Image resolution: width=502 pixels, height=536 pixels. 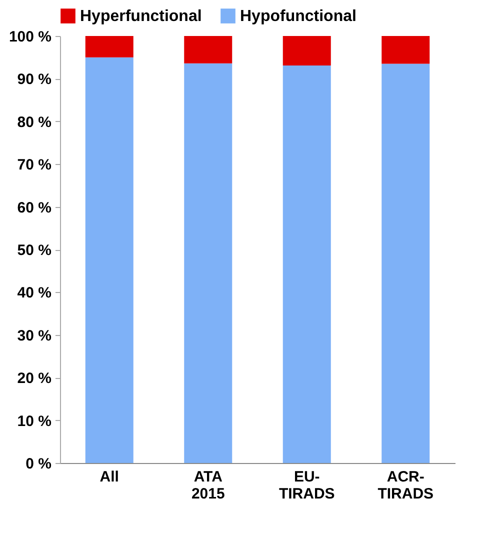 I want to click on y-tick-label: 0 %, so click(x=39, y=464).